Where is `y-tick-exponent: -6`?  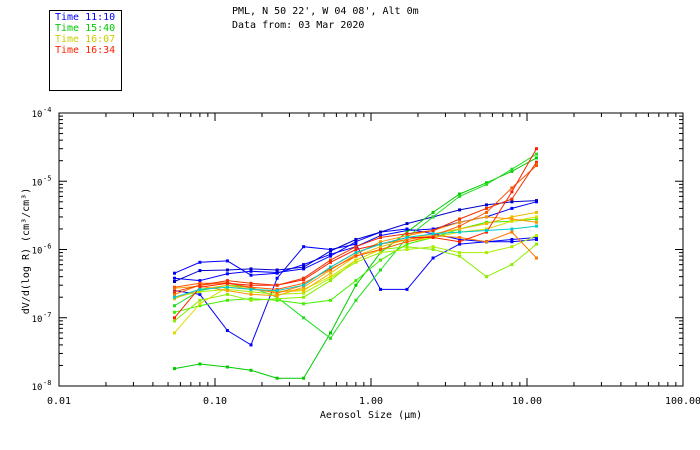 y-tick-exponent: -6 is located at coordinates (47, 247).